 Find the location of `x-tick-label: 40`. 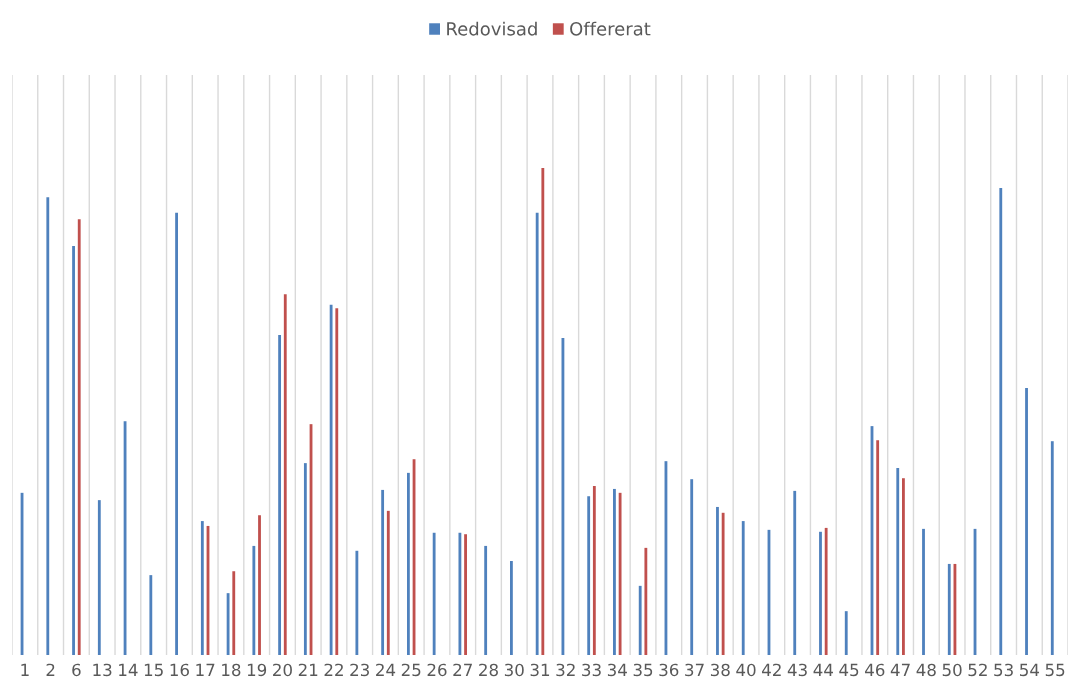

x-tick-label: 40 is located at coordinates (746, 670).